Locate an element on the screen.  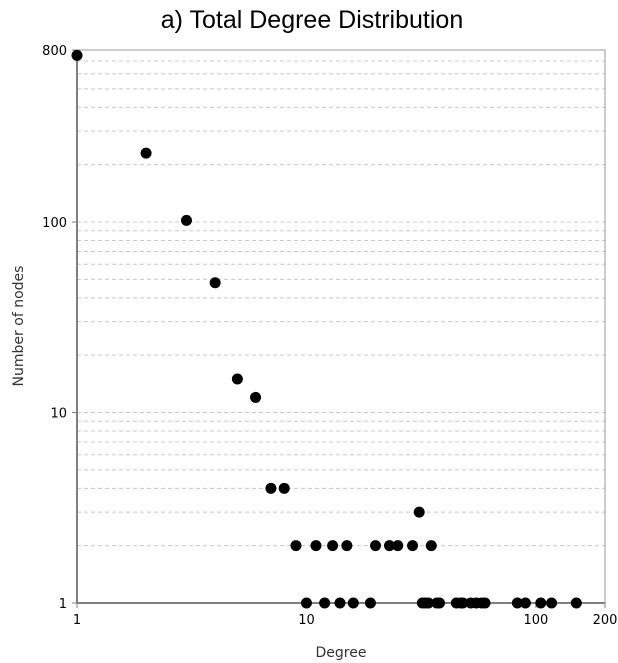
y-tick-label: 100 is located at coordinates (54, 223).